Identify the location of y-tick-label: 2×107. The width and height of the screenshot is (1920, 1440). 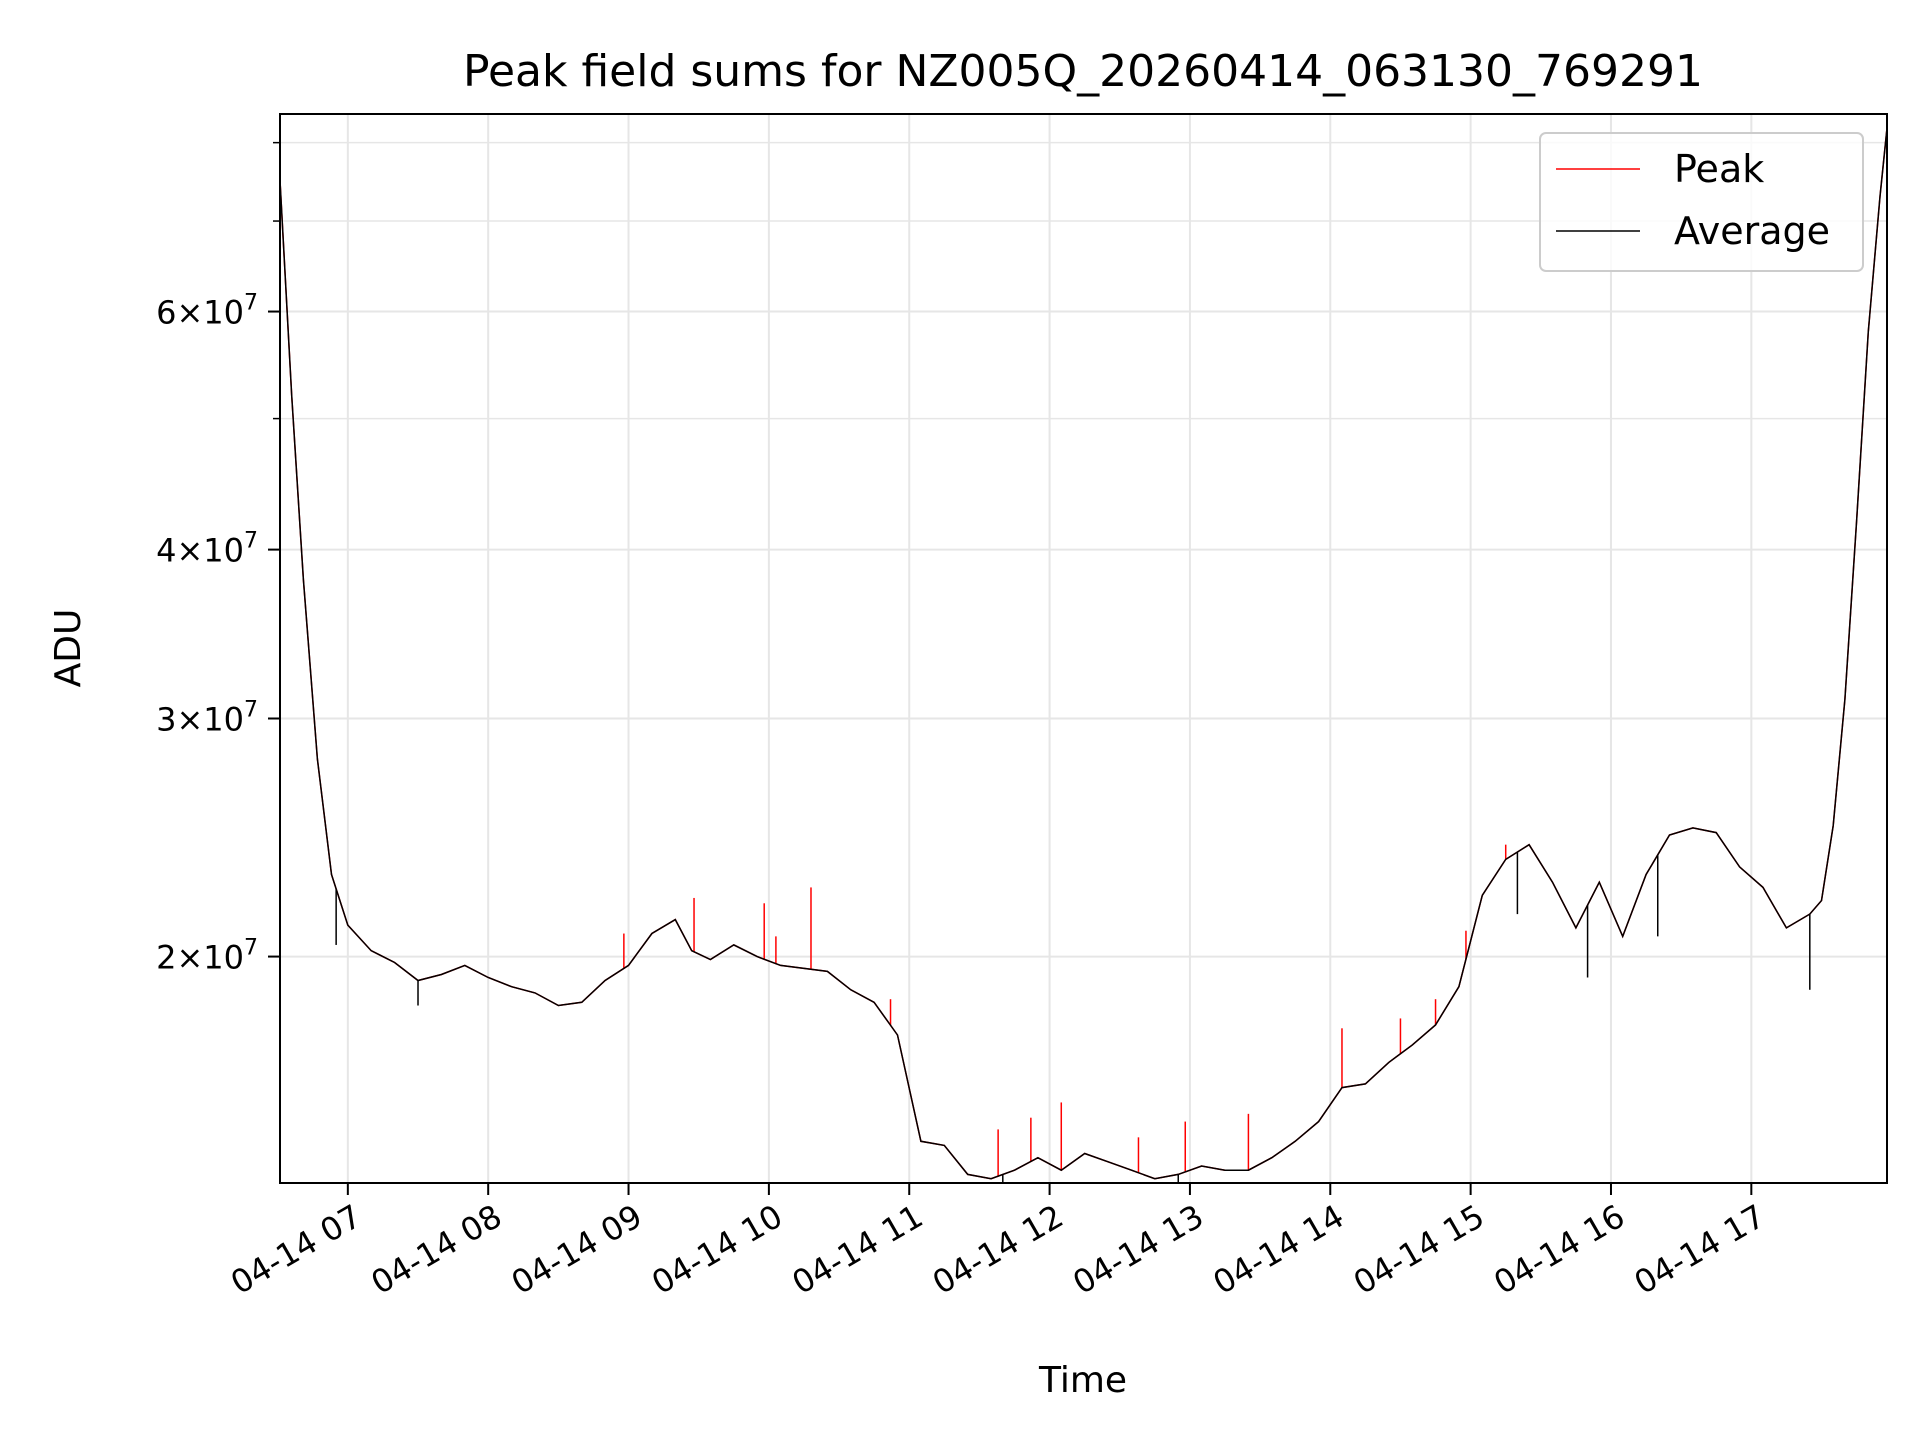
(207, 956).